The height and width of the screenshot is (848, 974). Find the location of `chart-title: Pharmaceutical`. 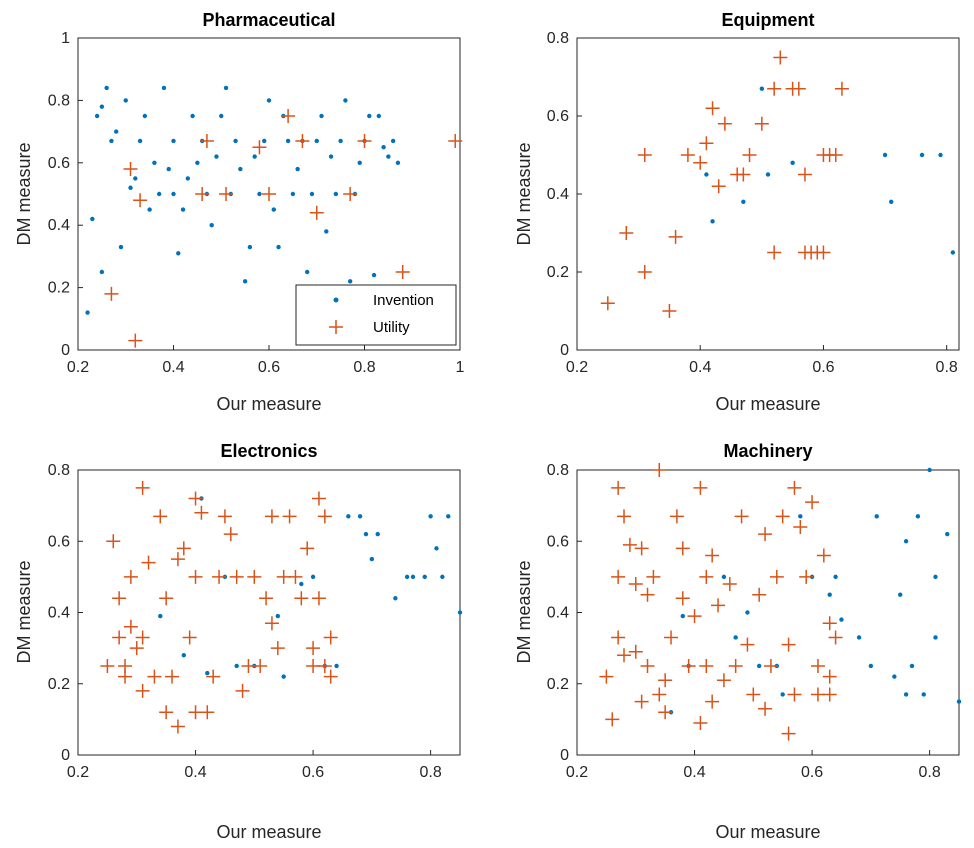

chart-title: Pharmaceutical is located at coordinates (268, 20).